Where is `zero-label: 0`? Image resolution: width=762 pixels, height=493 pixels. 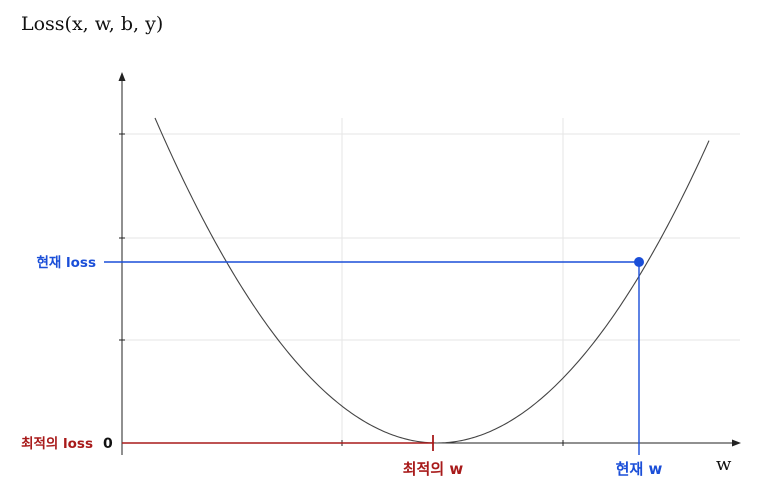
zero-label: 0 is located at coordinates (108, 444).